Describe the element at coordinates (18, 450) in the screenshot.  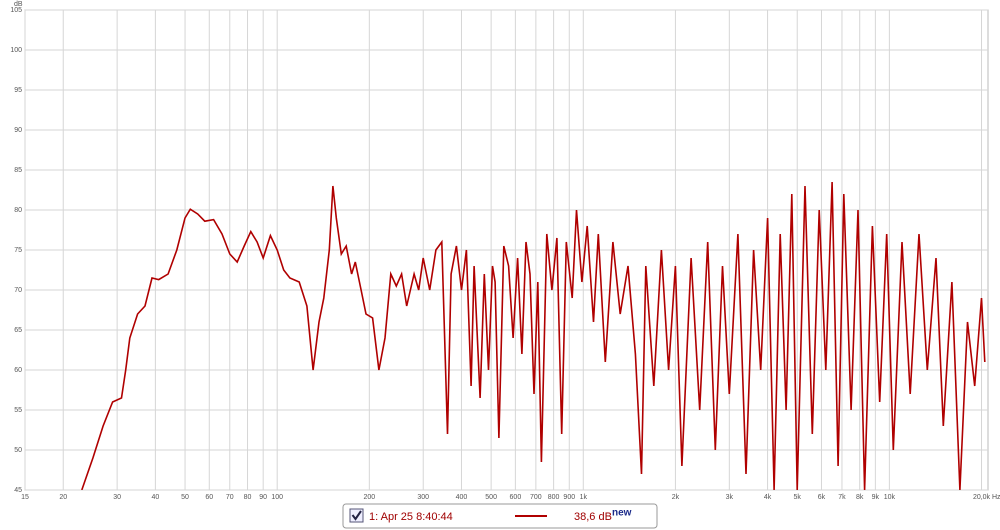
I see `y-tick-label: 50` at that location.